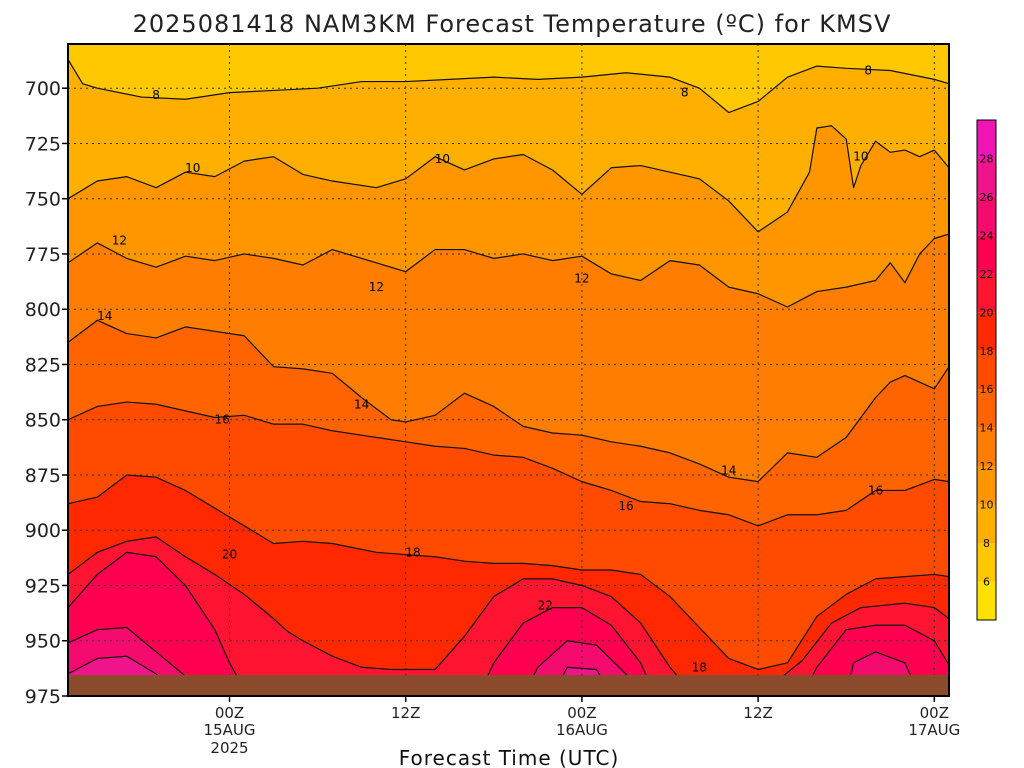 The width and height of the screenshot is (1024, 768). I want to click on x-tick-label-30-l1: 00Z, so click(581, 713).